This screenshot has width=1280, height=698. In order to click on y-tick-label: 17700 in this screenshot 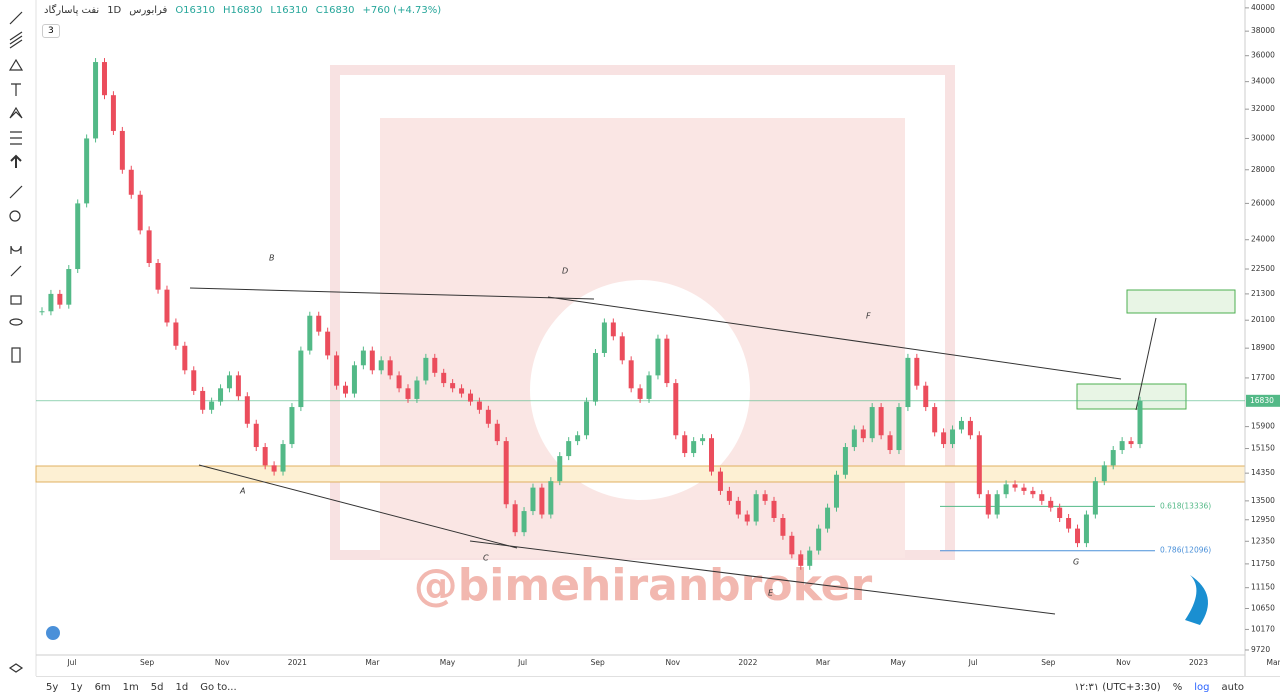, I will do `click(1263, 377)`.